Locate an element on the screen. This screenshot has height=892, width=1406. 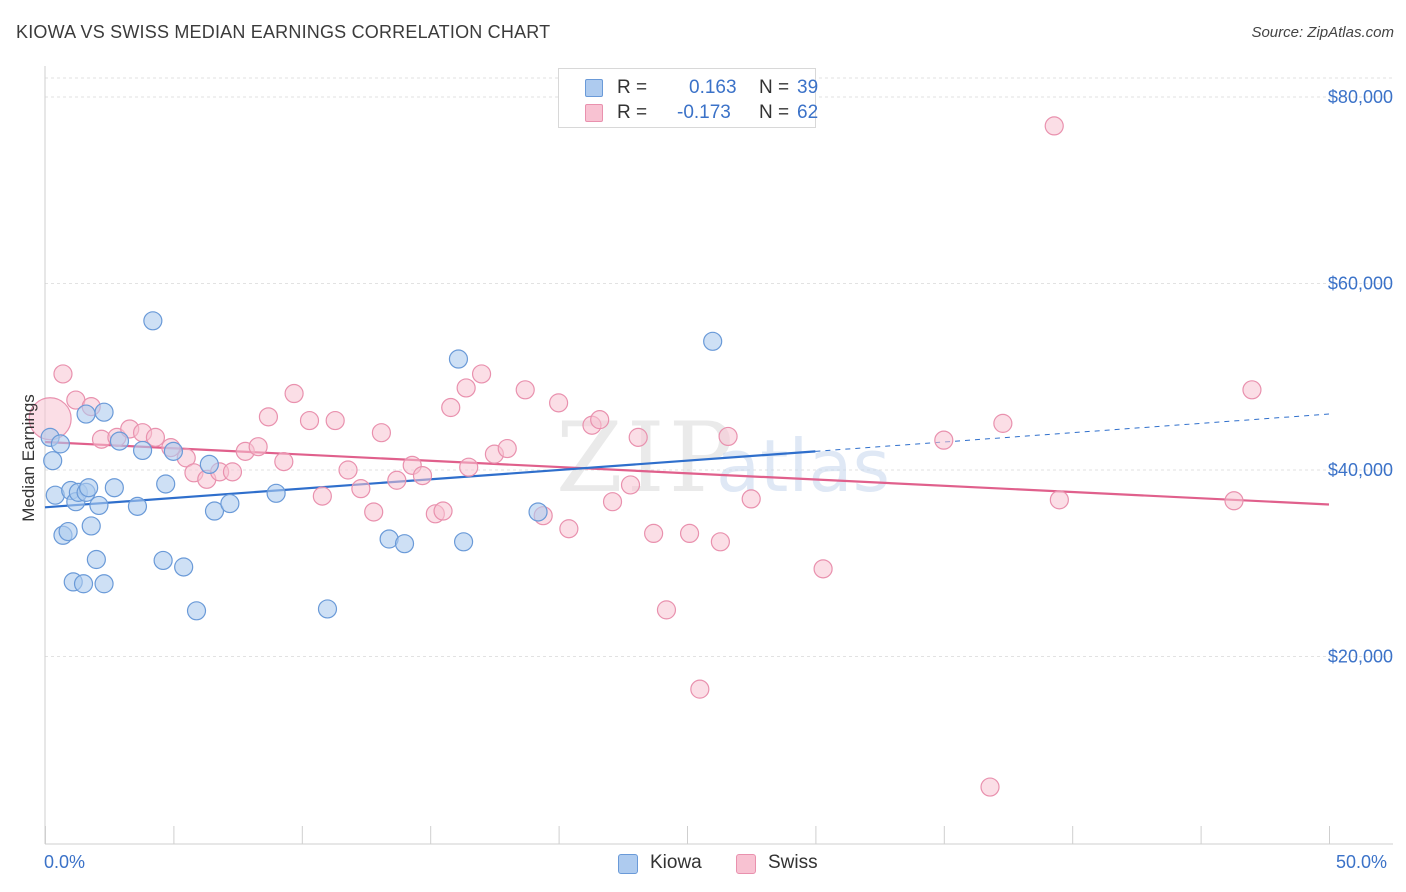
kiowa-swatch is located at coordinates (594, 88).